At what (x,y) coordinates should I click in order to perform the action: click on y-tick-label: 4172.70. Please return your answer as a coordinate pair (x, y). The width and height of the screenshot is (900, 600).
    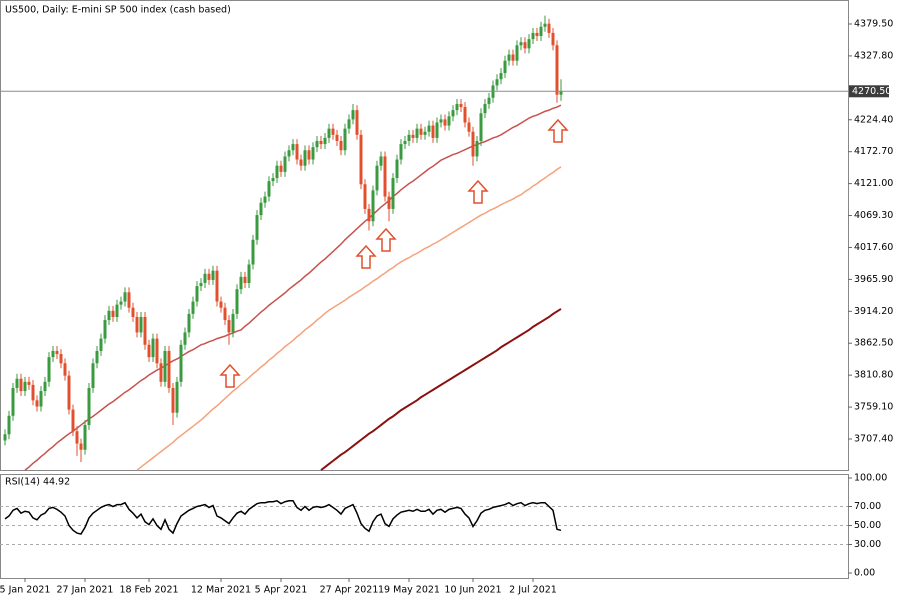
    Looking at the image, I should click on (873, 151).